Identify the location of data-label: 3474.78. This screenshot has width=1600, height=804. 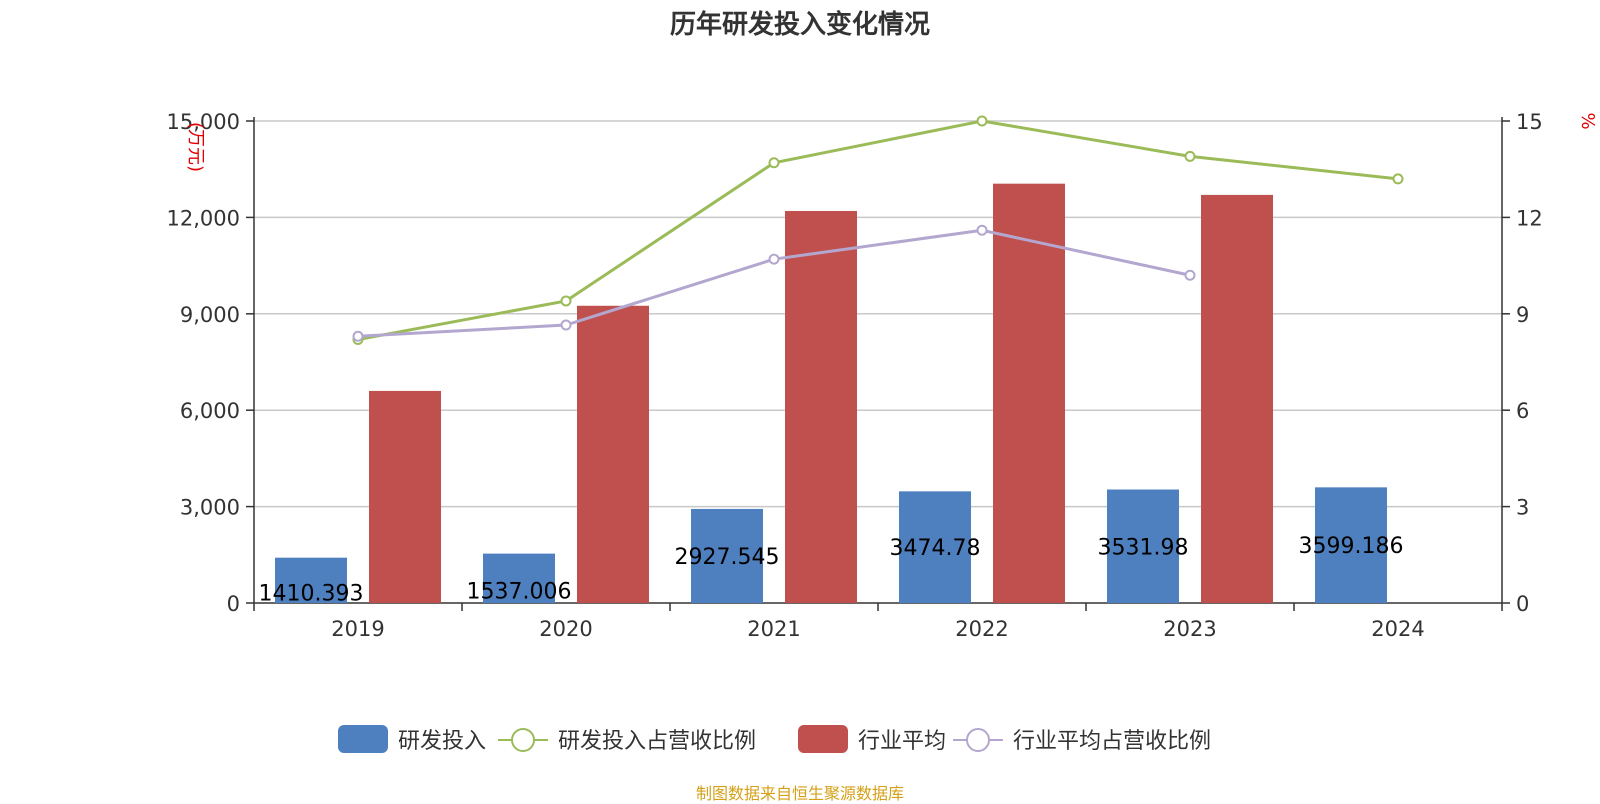
(935, 548).